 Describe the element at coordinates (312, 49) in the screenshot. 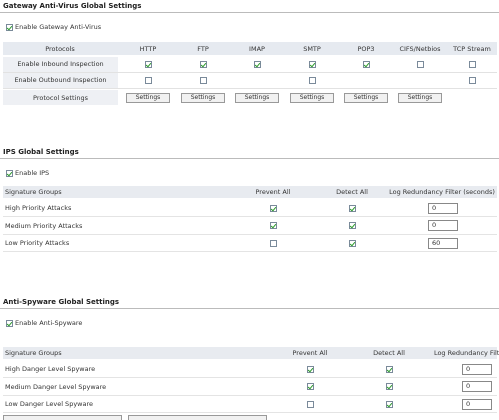

I see `column-header: SMTP` at that location.